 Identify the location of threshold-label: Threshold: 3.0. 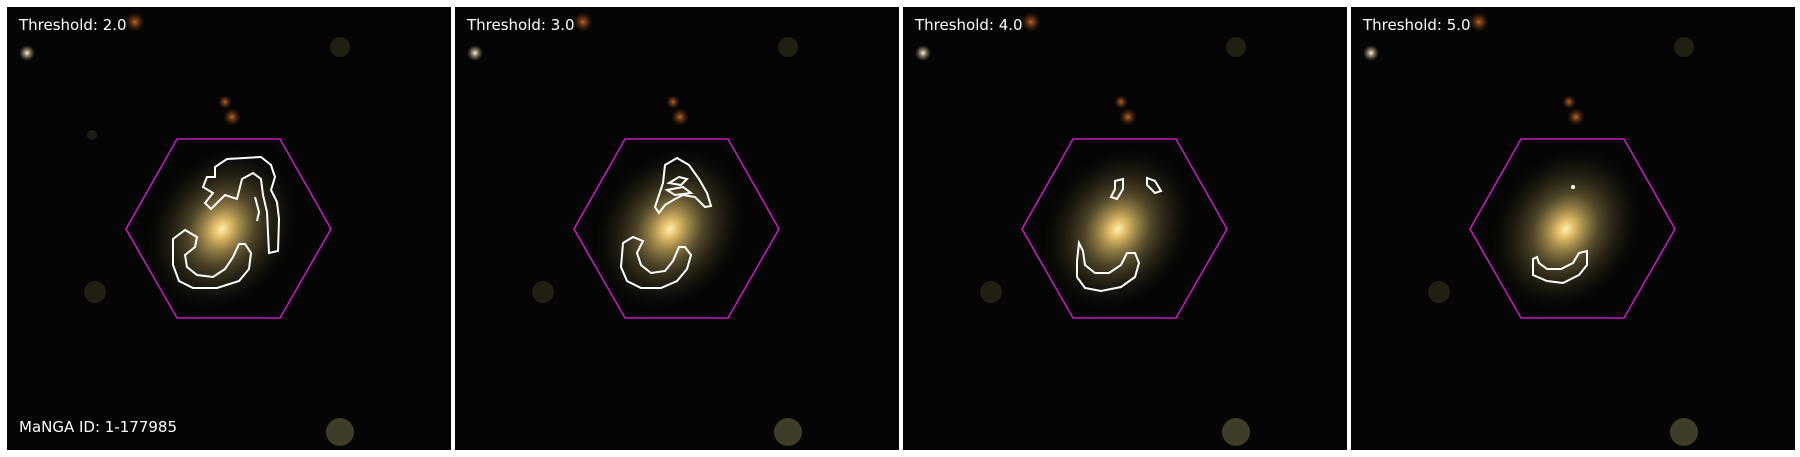
(521, 25).